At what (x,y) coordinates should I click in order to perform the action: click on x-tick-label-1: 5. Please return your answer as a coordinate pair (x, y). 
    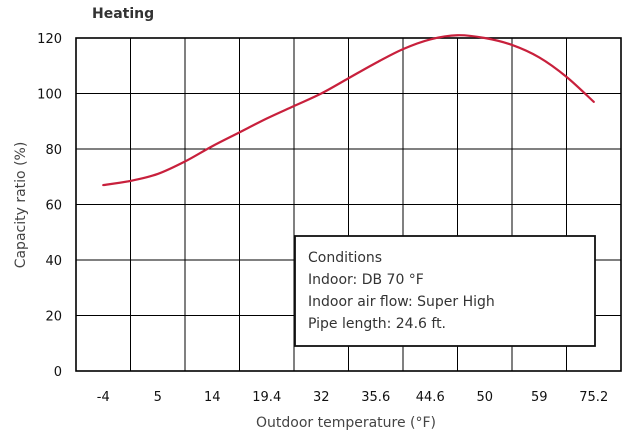
    Looking at the image, I should click on (158, 397).